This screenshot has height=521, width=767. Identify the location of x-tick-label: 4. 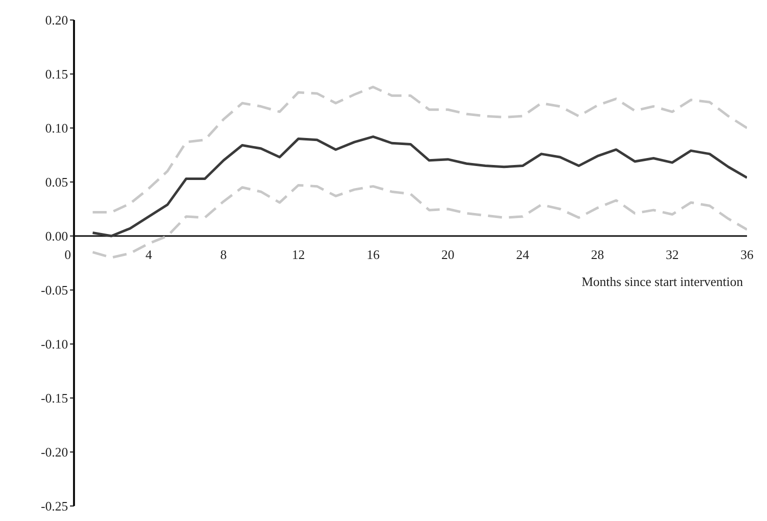
(149, 254).